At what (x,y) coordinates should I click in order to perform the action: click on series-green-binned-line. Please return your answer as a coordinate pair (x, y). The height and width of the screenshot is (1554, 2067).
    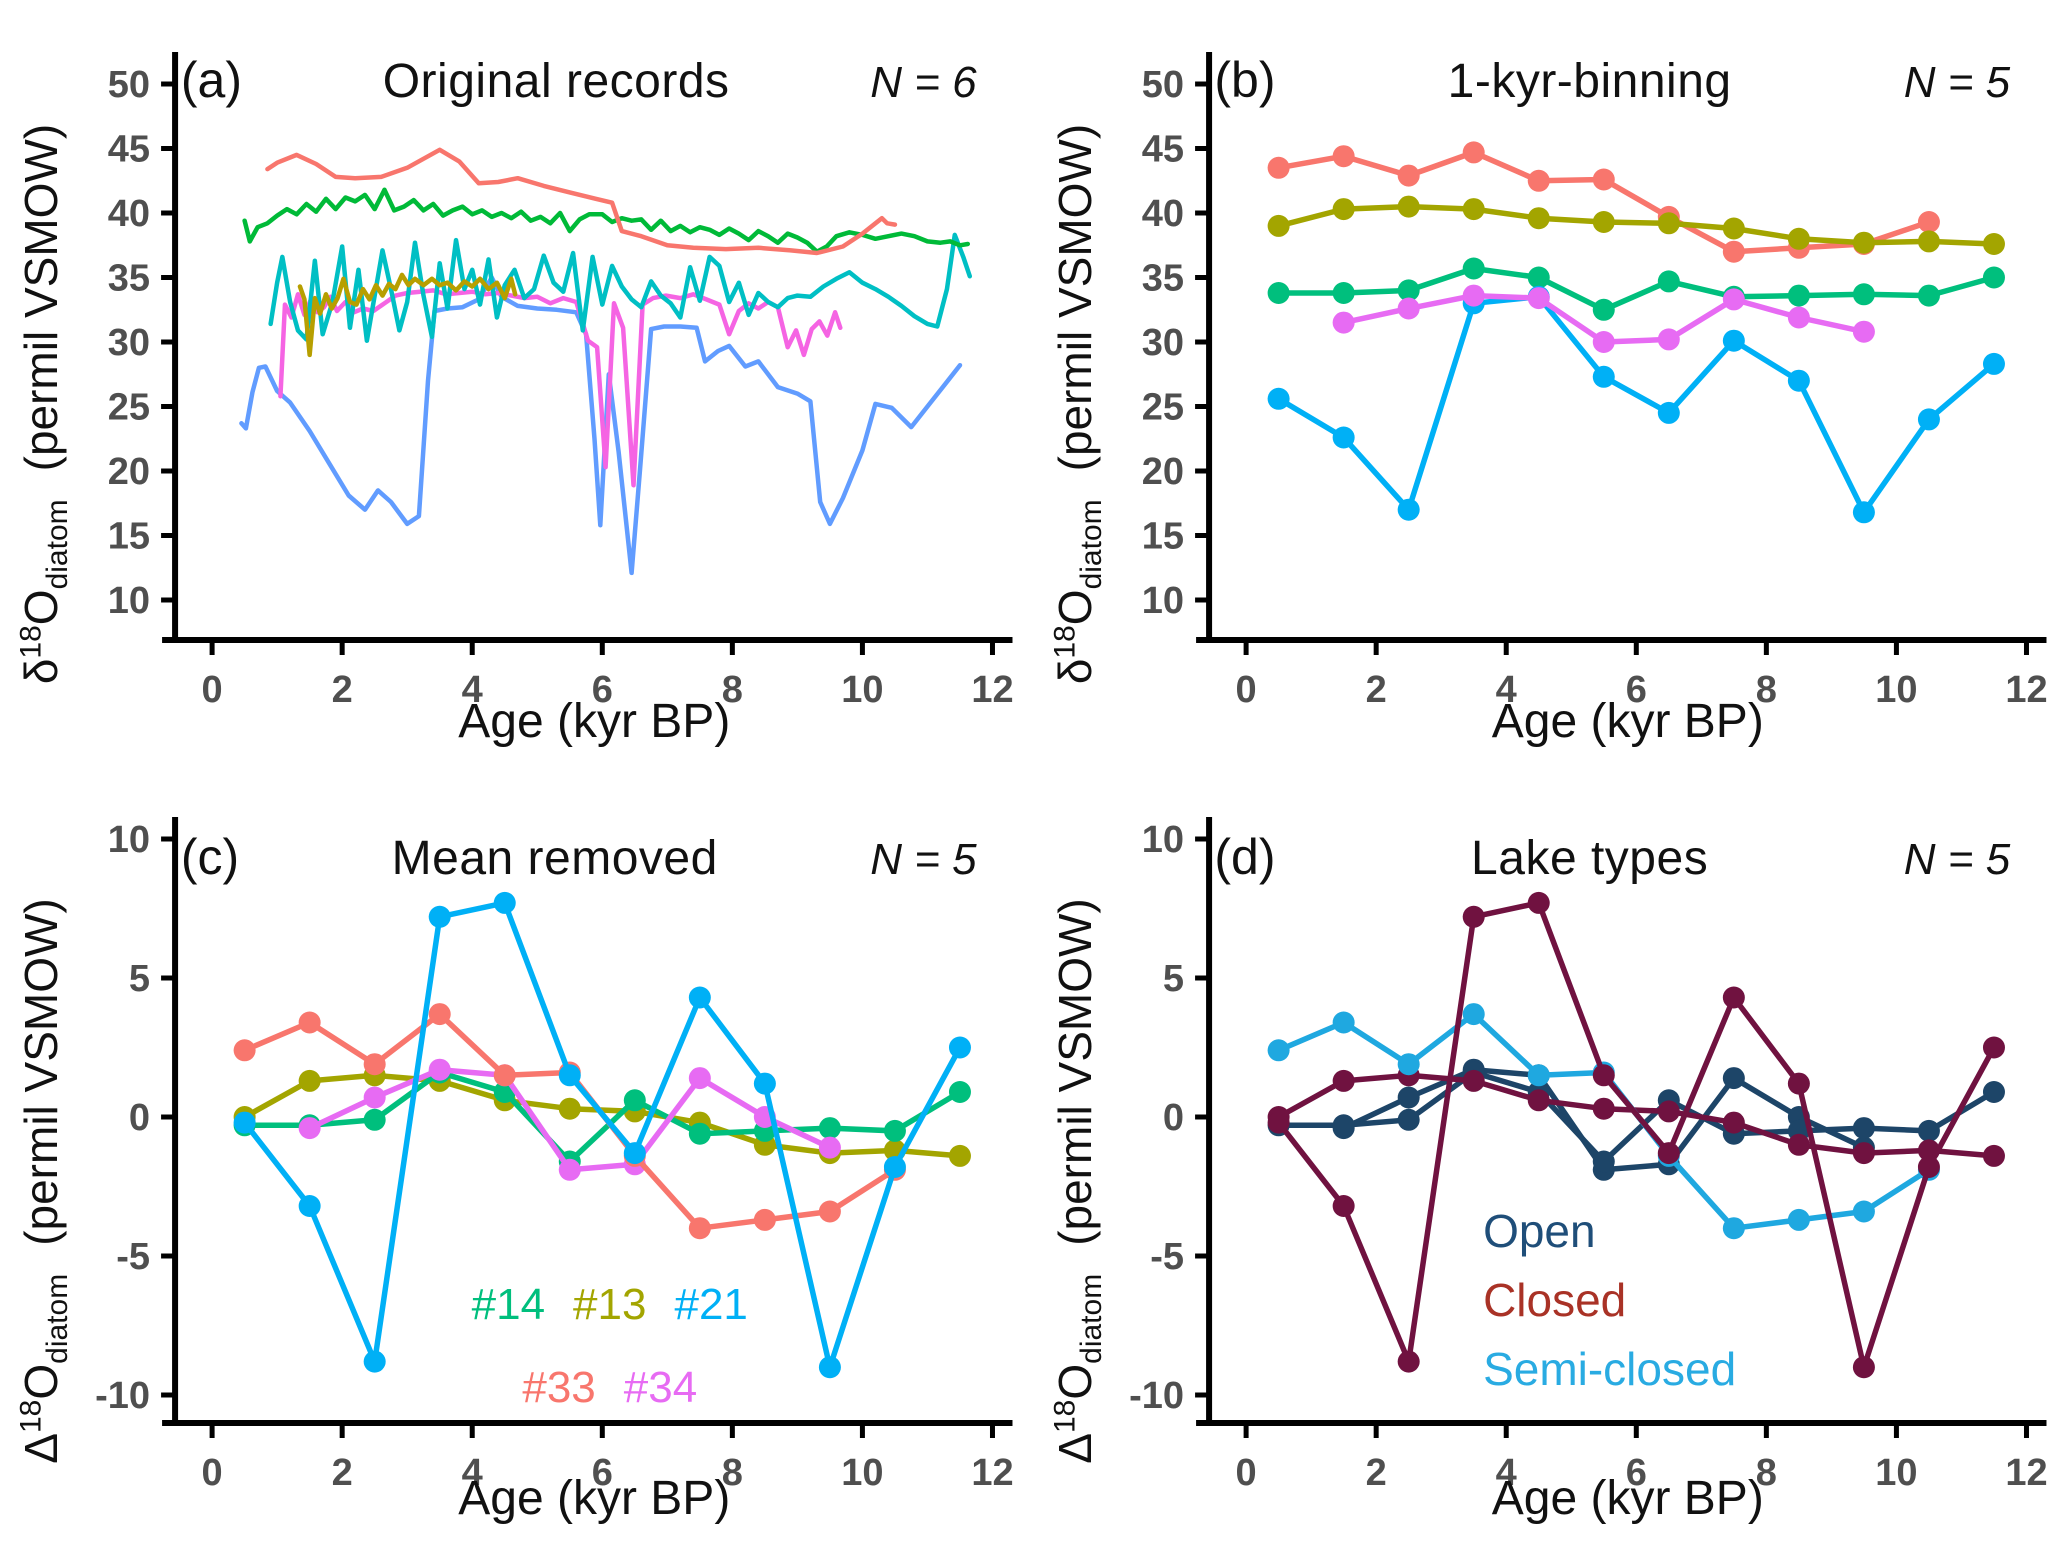
    Looking at the image, I should click on (1636, 289).